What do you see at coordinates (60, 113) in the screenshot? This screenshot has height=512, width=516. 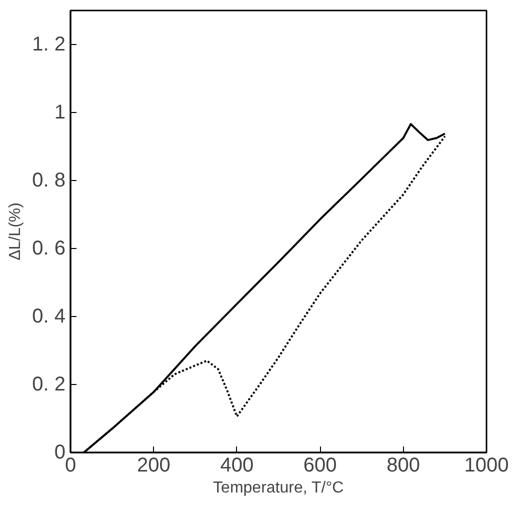 I see `y-tick-label: 1` at bounding box center [60, 113].